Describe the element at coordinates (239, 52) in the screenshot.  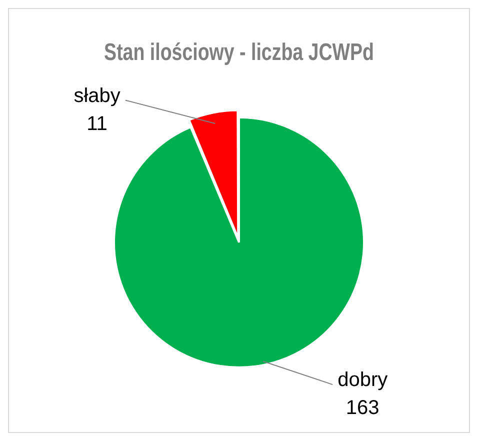
I see `chart-title: Stan ilościowy - liczba JCWPd` at that location.